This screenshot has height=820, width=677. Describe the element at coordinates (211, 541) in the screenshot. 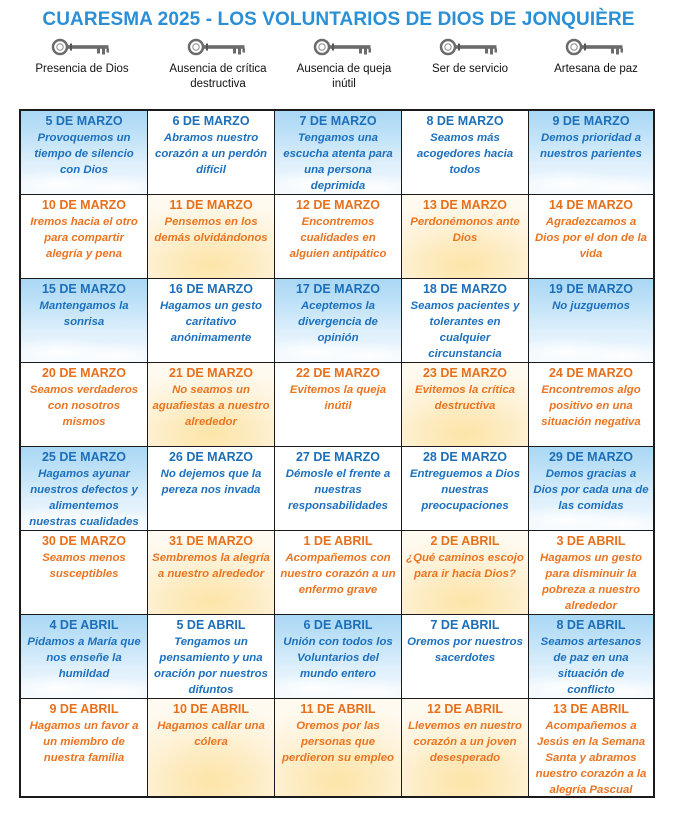

I see `day-date: 31 DE MARZO` at that location.